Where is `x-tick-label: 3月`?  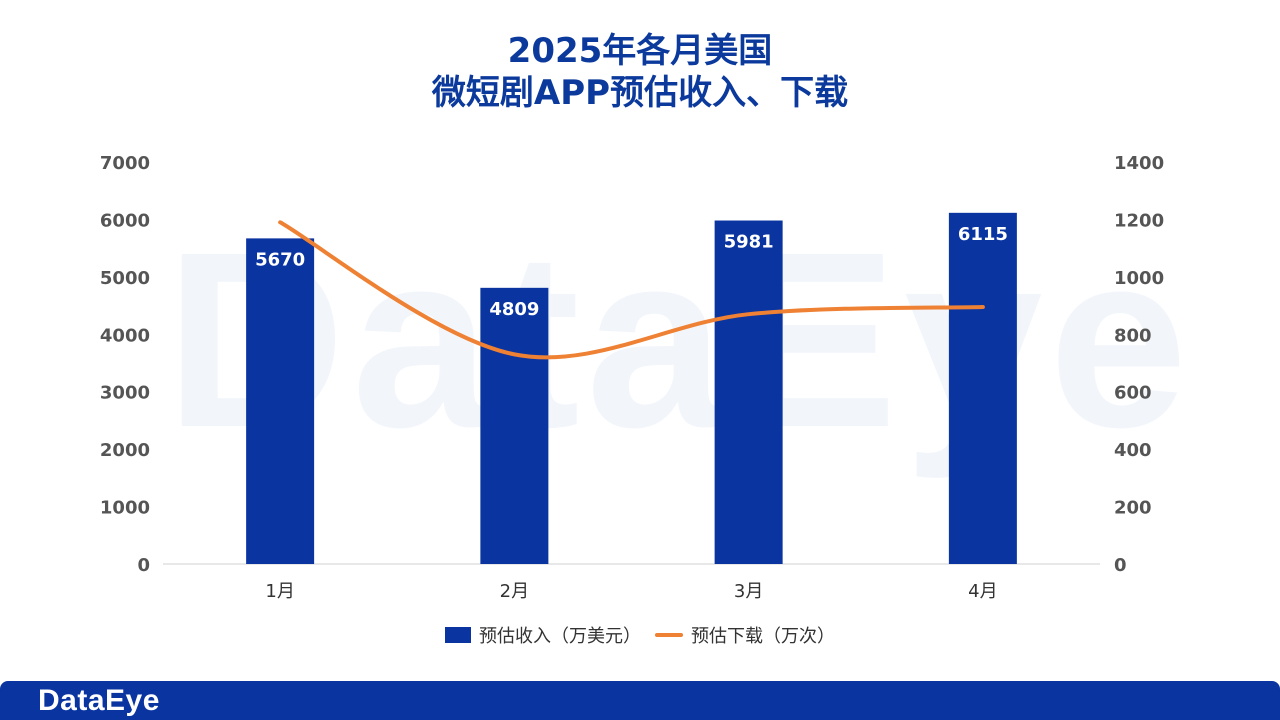
x-tick-label: 3月 is located at coordinates (748, 591).